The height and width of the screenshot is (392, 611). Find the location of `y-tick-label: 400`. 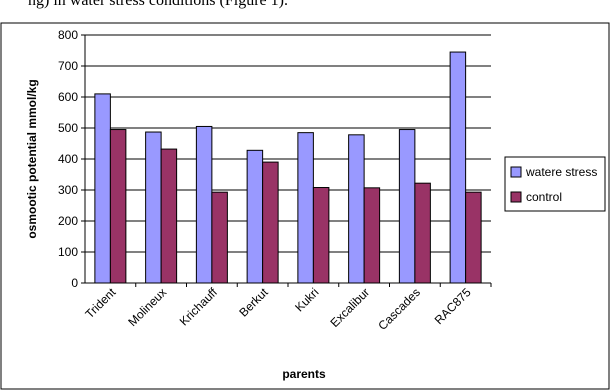

y-tick-label: 400 is located at coordinates (68, 159).